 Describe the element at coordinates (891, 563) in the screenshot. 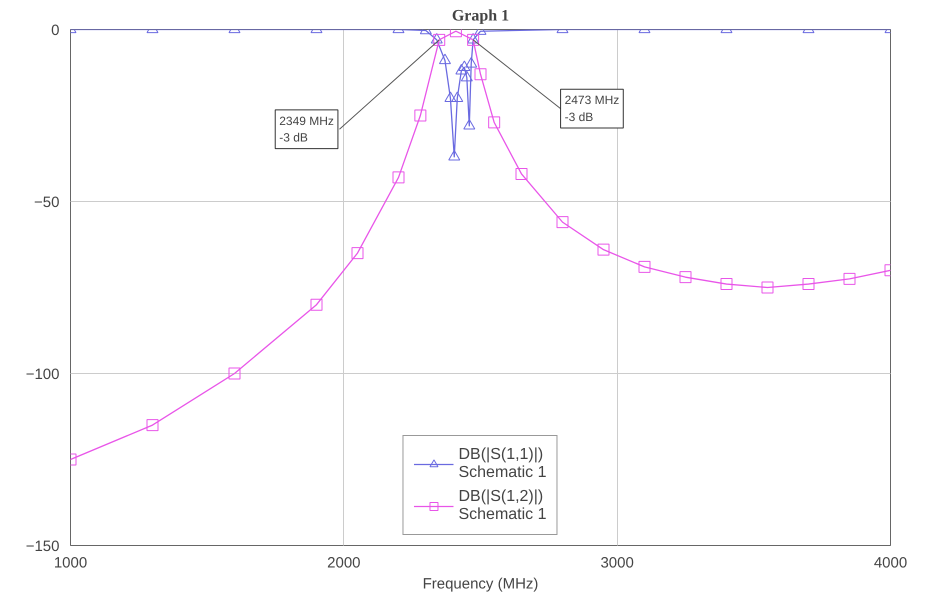

I see `x-tick-label: 4000` at that location.